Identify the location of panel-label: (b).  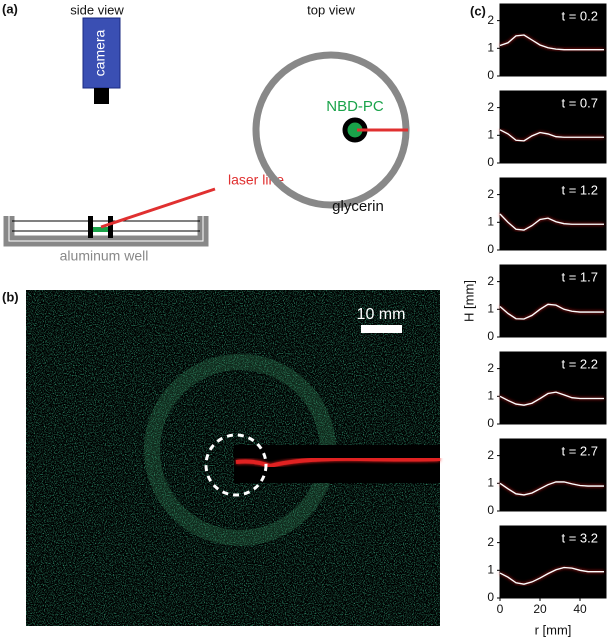
(10, 296).